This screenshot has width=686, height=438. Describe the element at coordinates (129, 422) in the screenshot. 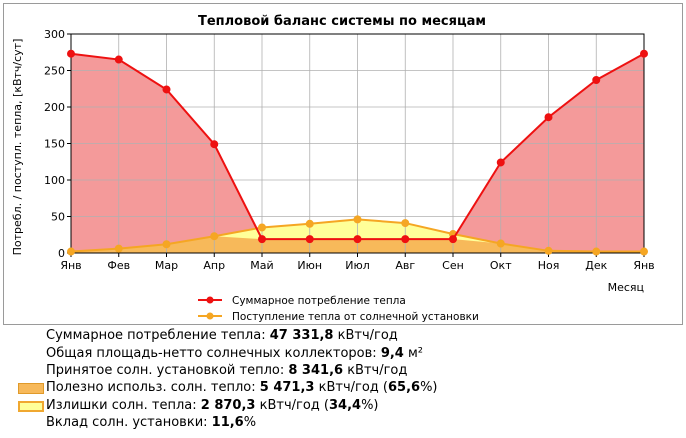

I see `stat-label: Вклад солн. установки:` at that location.